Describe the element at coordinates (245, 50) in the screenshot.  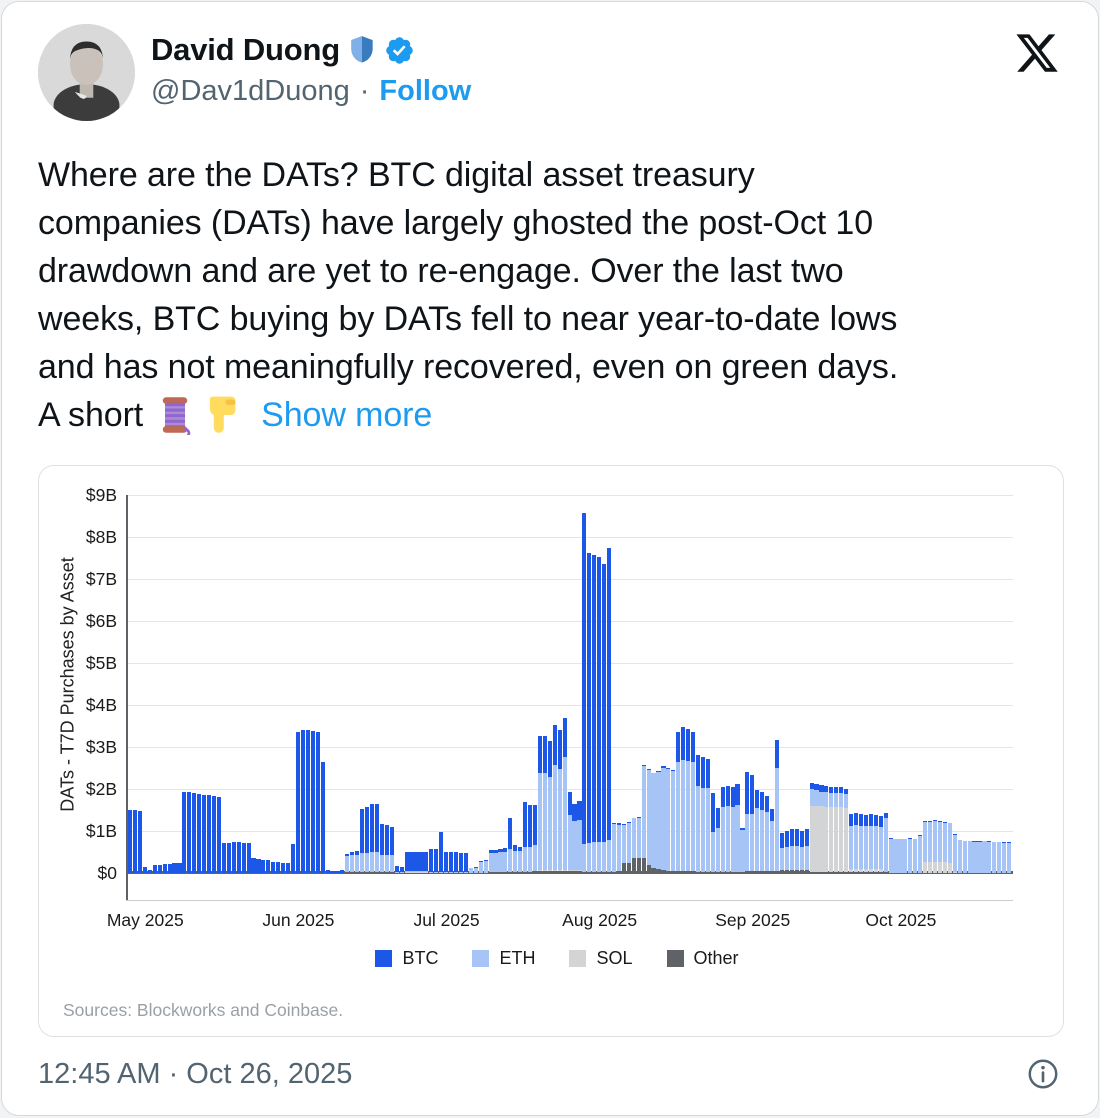
I see `display-name: David Duong` at that location.